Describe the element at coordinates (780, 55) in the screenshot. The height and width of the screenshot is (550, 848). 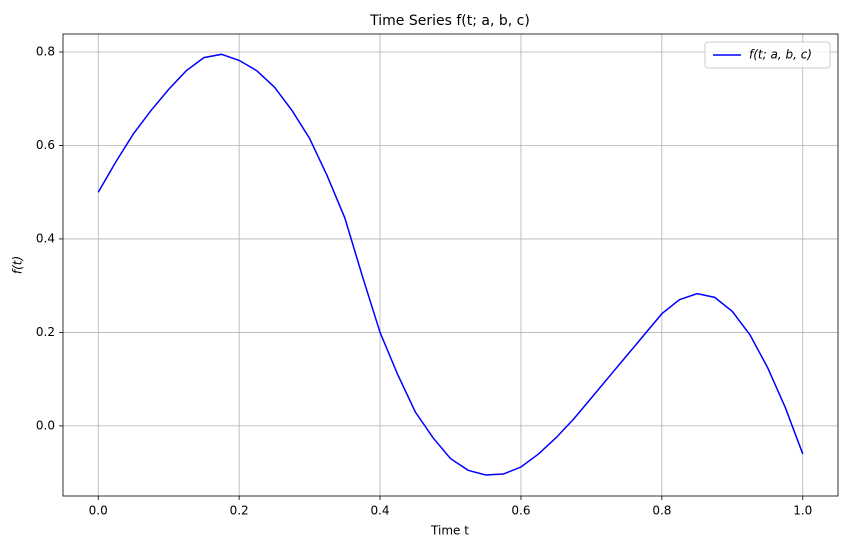
I see `legend-label: f(t; a, b, c)` at that location.